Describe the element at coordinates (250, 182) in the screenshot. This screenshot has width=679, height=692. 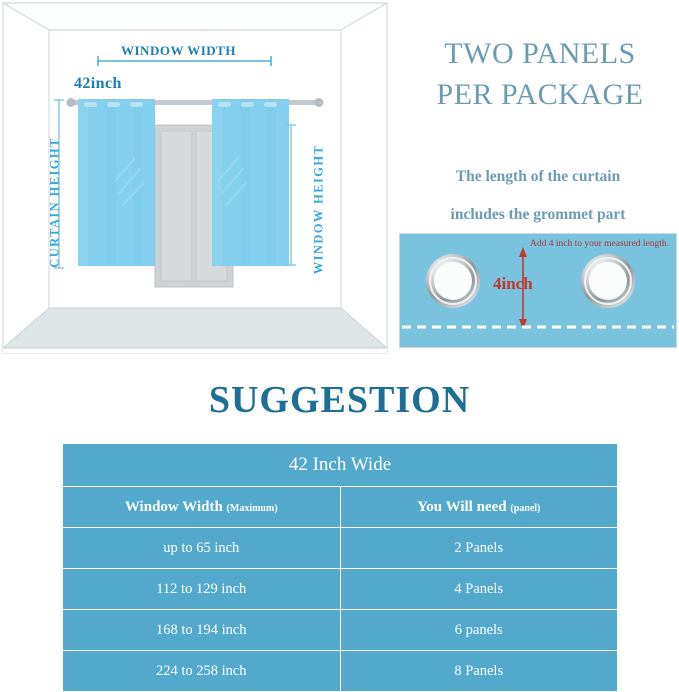
I see `right-curtain-panel` at that location.